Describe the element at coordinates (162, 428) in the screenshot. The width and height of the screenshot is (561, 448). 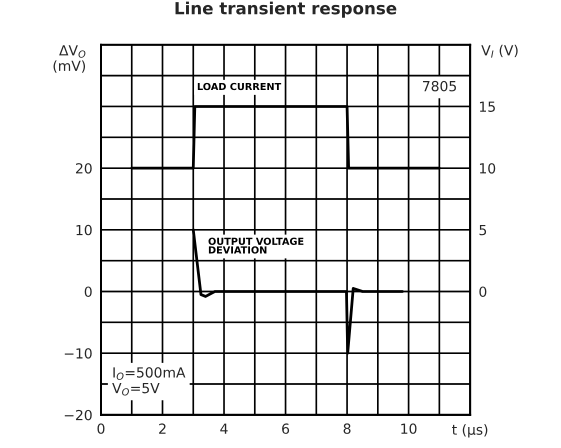
I see `x-tick-label: 2` at that location.